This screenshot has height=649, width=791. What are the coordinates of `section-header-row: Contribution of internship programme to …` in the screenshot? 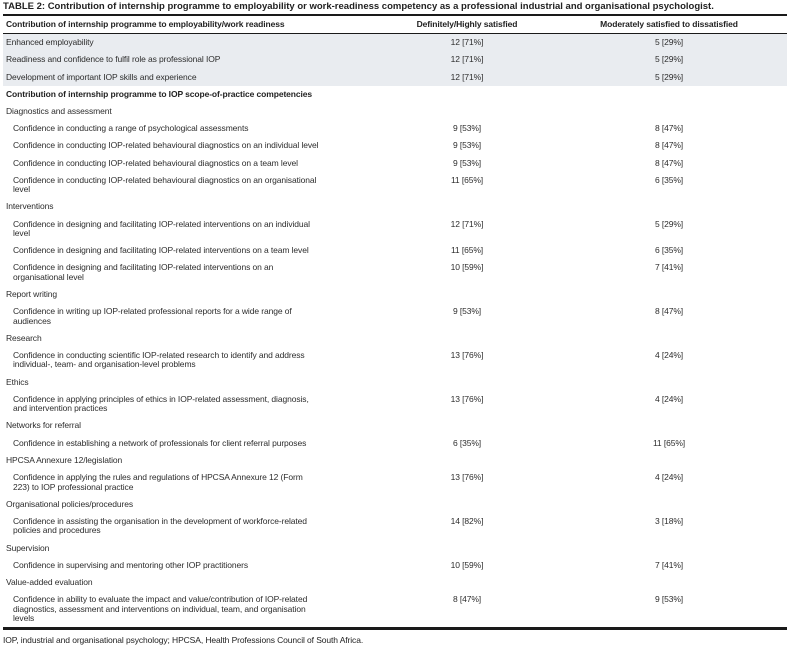 It's located at (395, 94).